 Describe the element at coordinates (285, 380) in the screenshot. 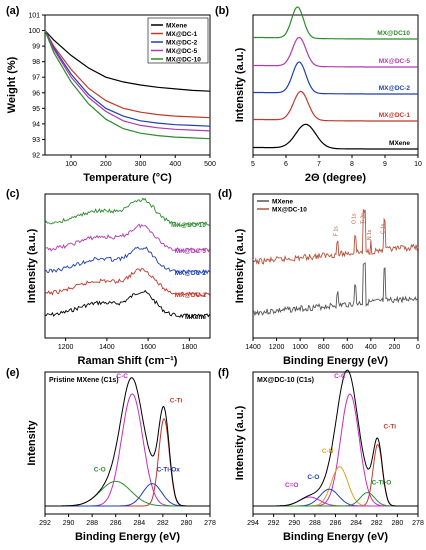

I see `panel-title: MX@DC-10 (C1s)` at that location.